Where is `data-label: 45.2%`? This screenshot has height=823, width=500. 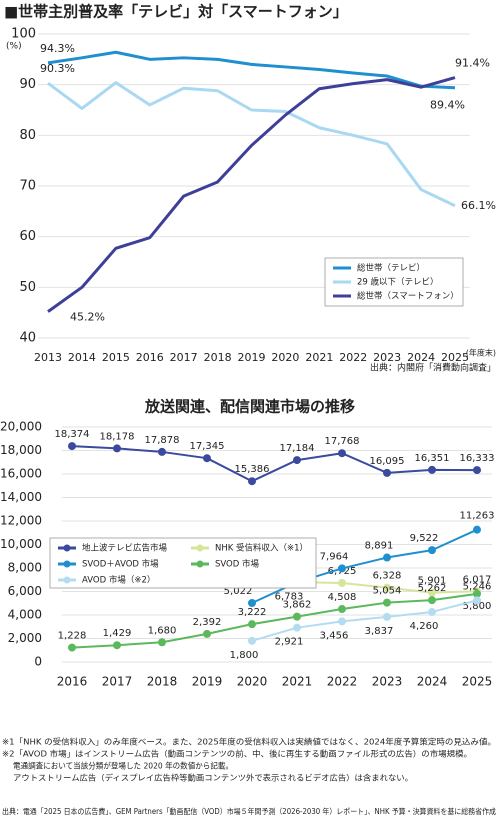 data-label: 45.2% is located at coordinates (87, 317).